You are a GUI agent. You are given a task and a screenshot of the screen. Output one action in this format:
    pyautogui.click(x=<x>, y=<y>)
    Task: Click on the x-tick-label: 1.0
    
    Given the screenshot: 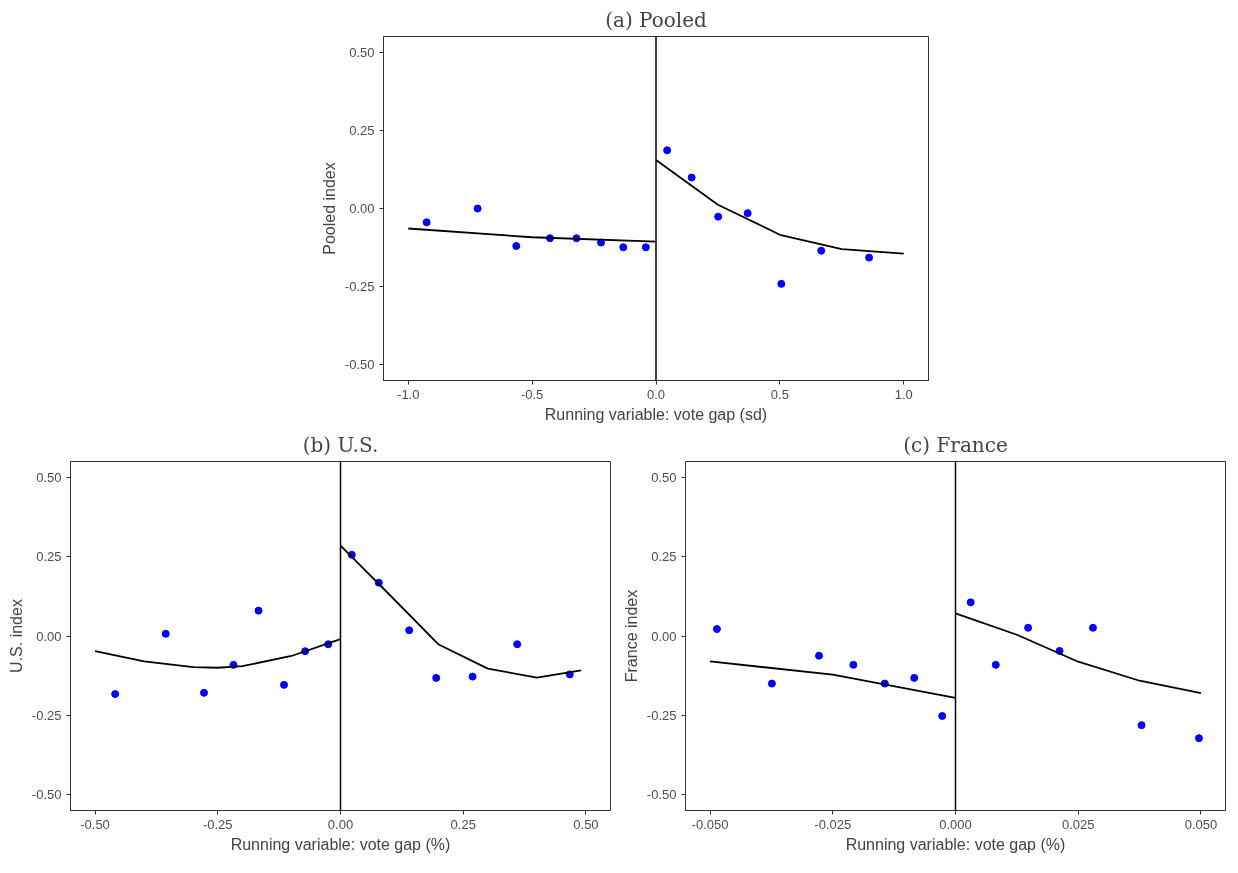 What is the action you would take?
    pyautogui.click(x=903, y=394)
    